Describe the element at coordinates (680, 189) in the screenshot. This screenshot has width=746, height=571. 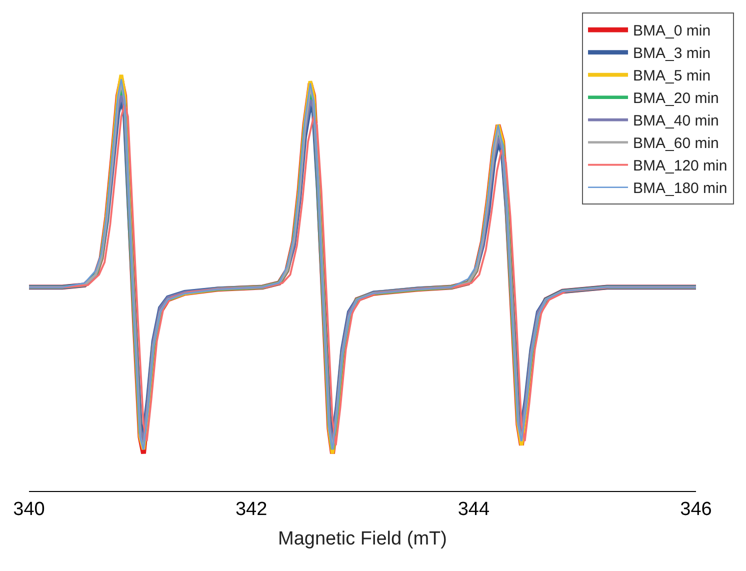
I see `legend-label: BMA_180 min` at that location.